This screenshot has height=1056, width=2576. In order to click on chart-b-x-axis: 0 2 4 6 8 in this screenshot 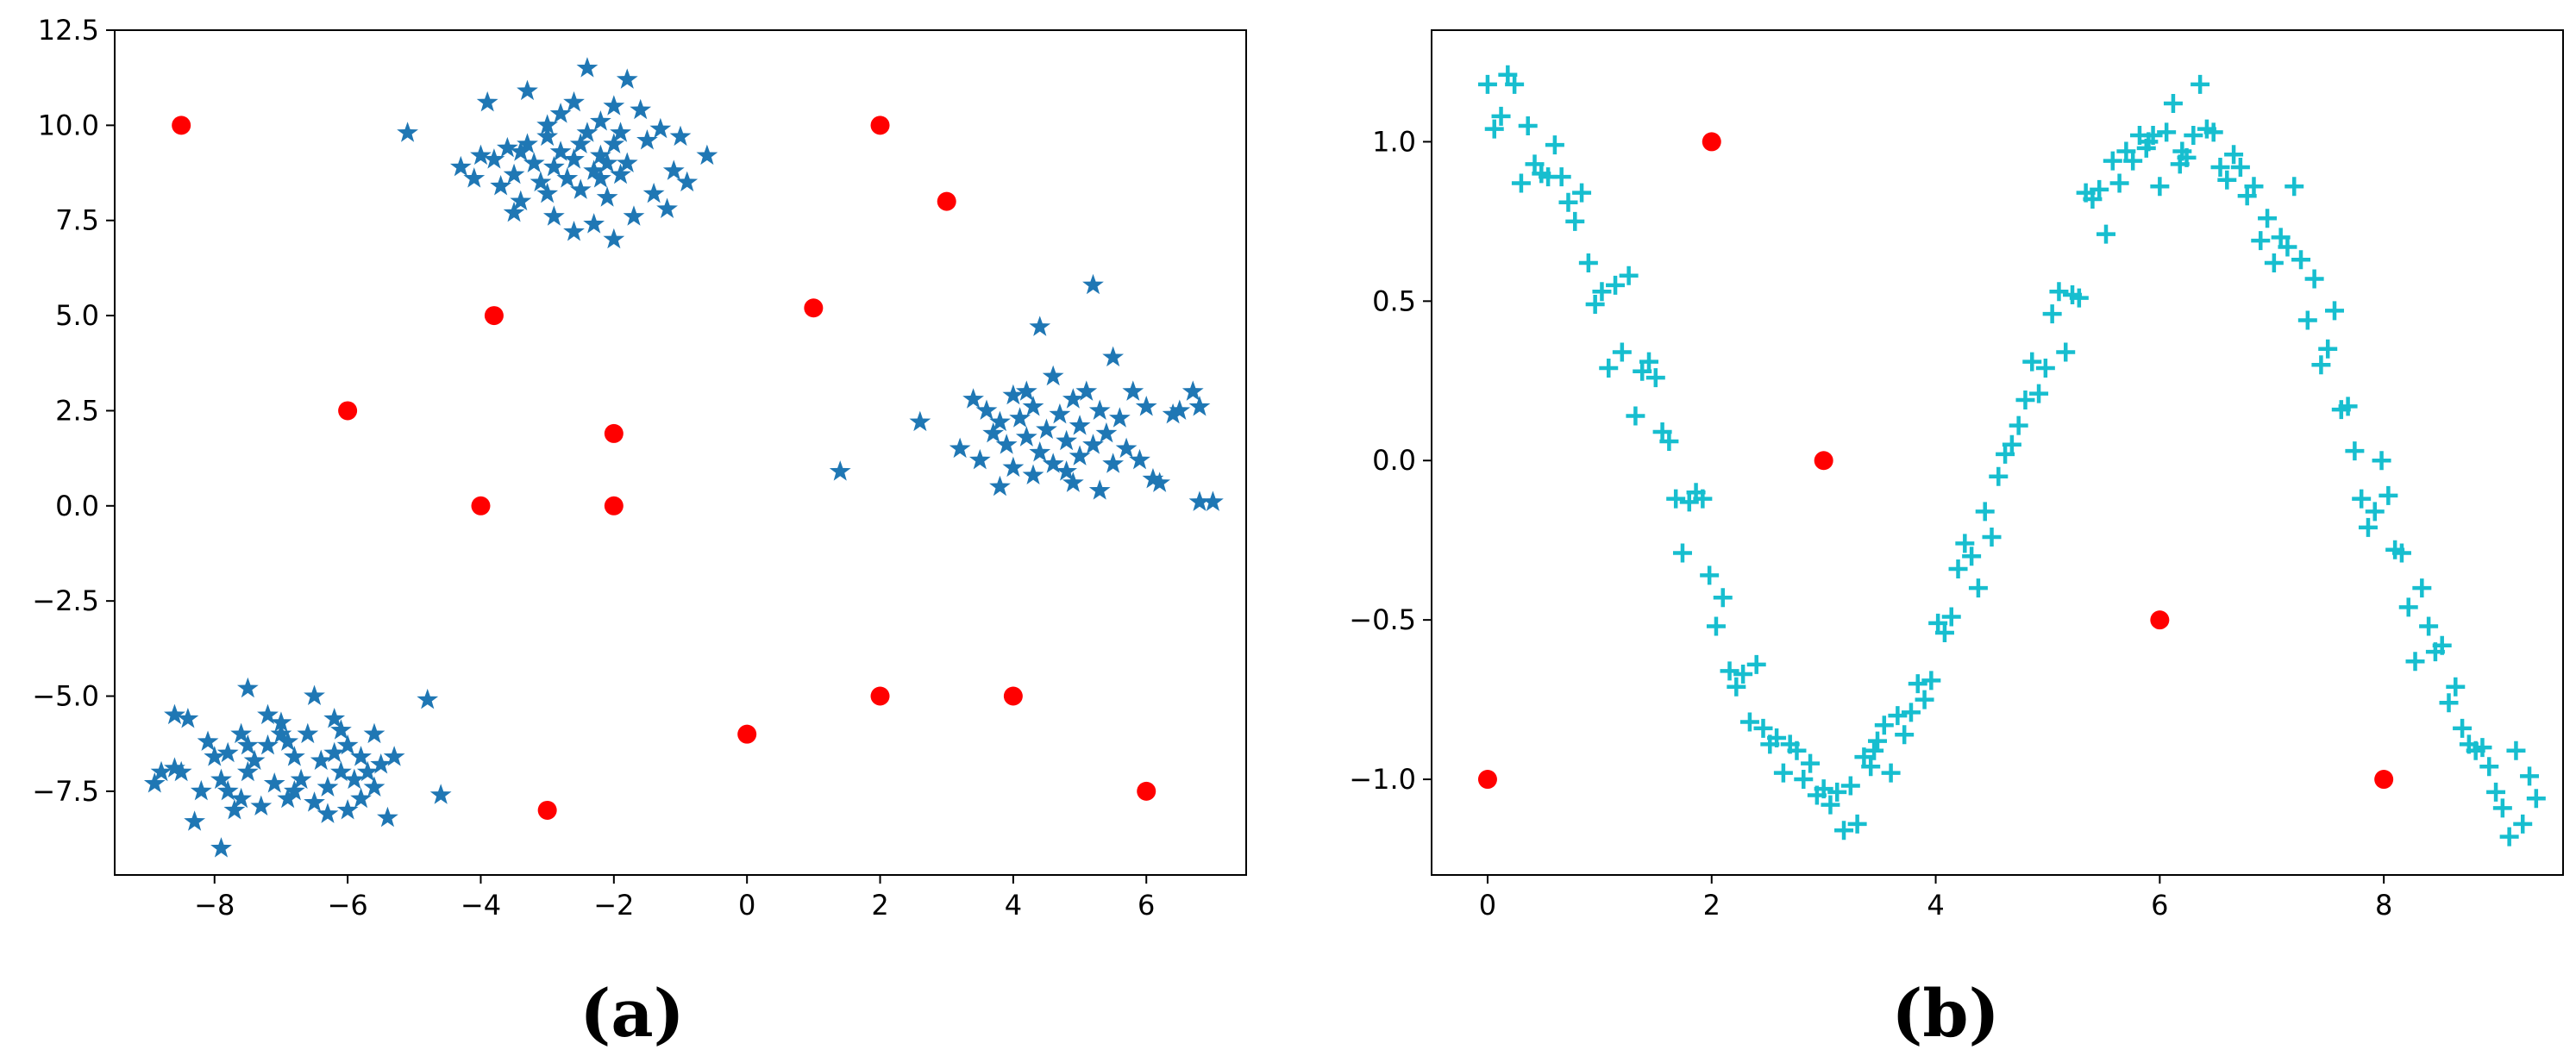, I will do `click(1935, 899)`.